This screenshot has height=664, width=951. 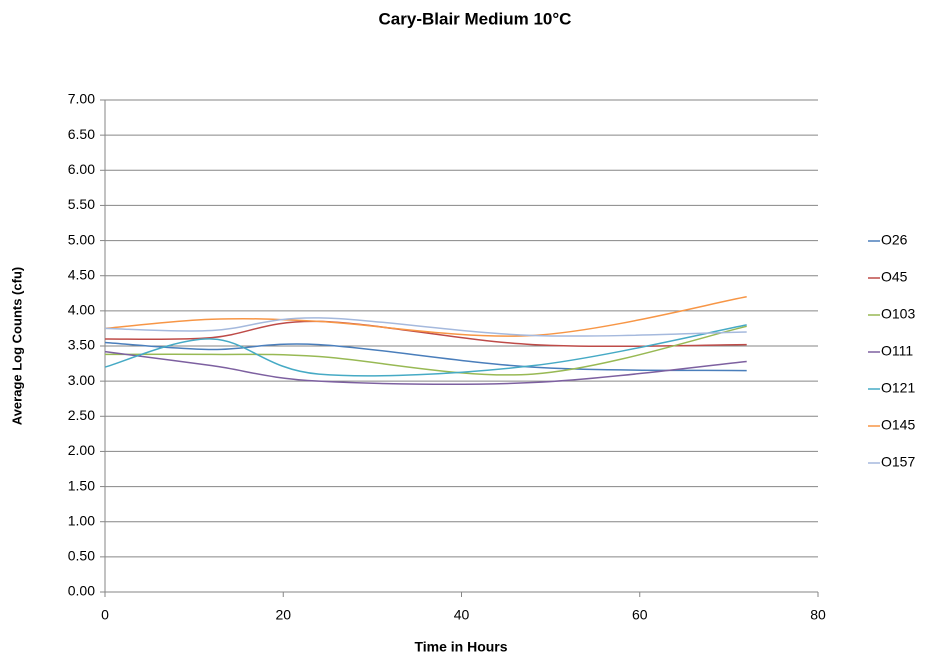 I want to click on y-tick-label: 4.50, so click(x=81, y=274).